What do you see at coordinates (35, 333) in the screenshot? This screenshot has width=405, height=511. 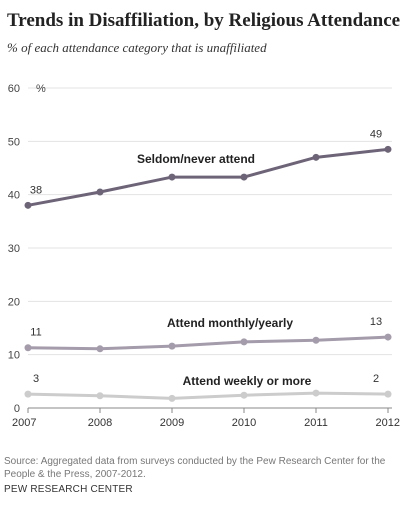 I see `data-label: 11` at bounding box center [35, 333].